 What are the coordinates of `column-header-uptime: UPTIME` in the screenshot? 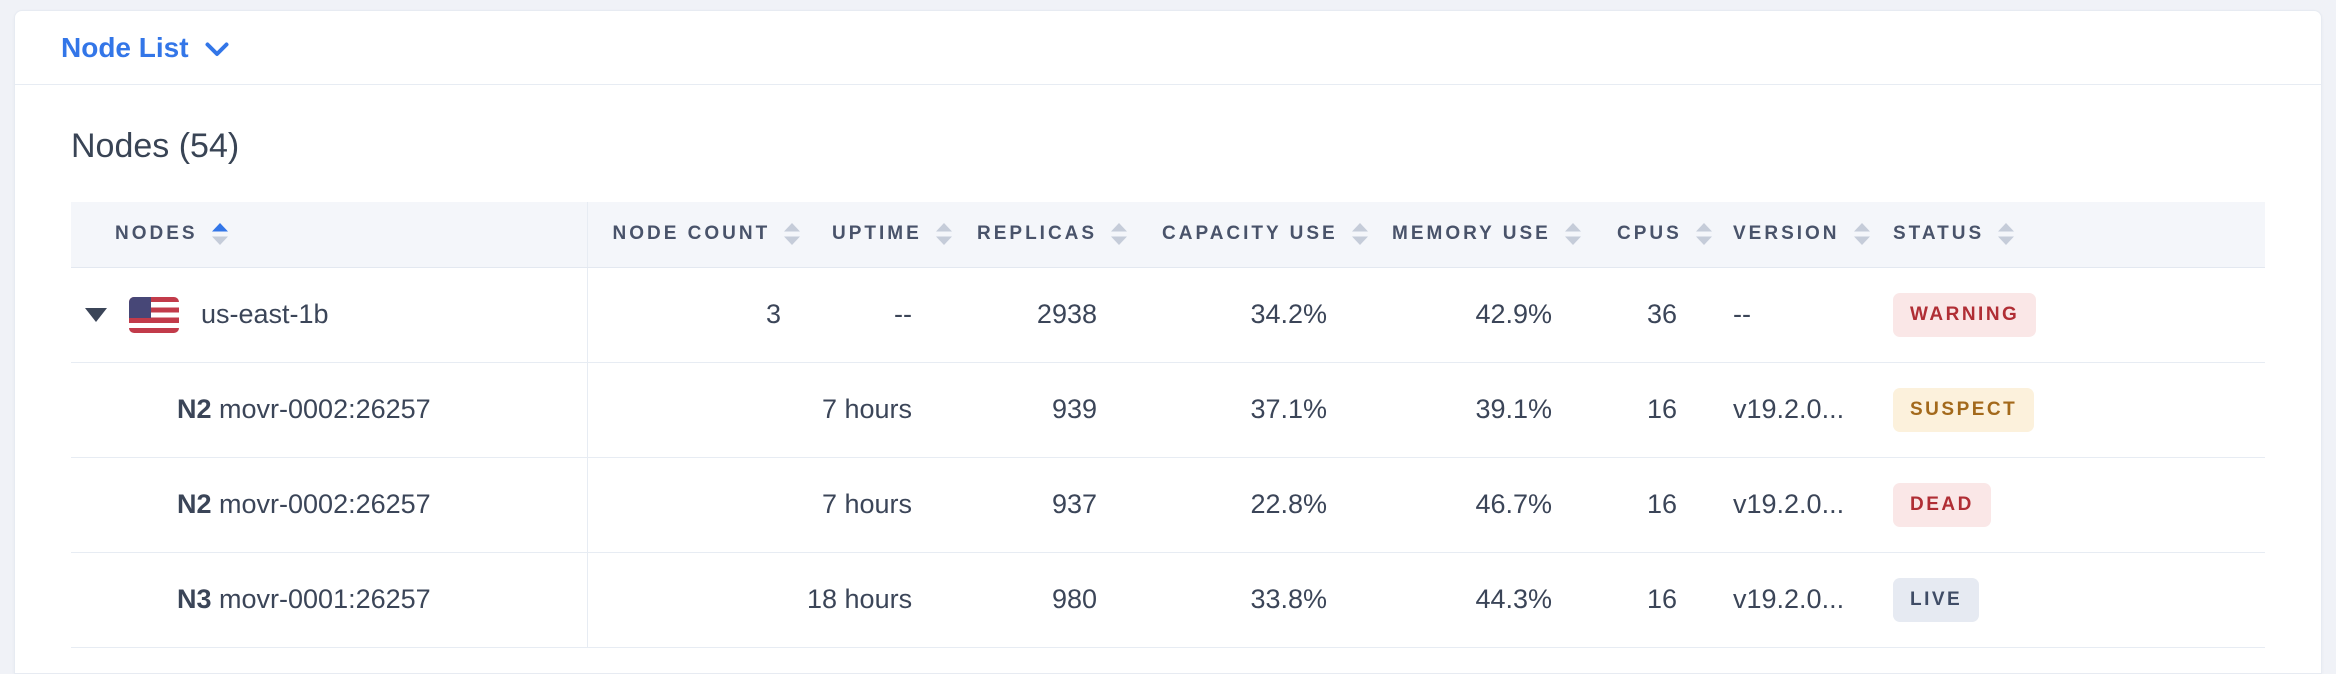 It's located at (880, 235).